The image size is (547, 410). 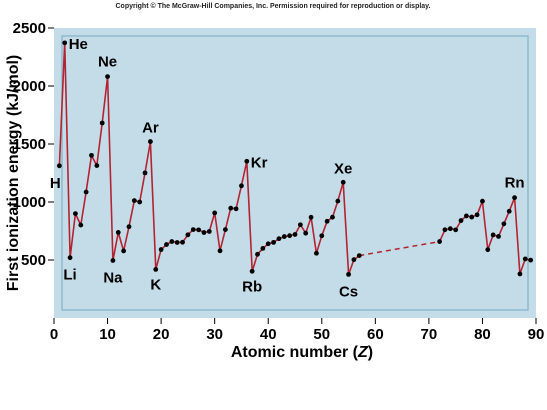 I want to click on x-axis-label-suffix: ), so click(x=370, y=352).